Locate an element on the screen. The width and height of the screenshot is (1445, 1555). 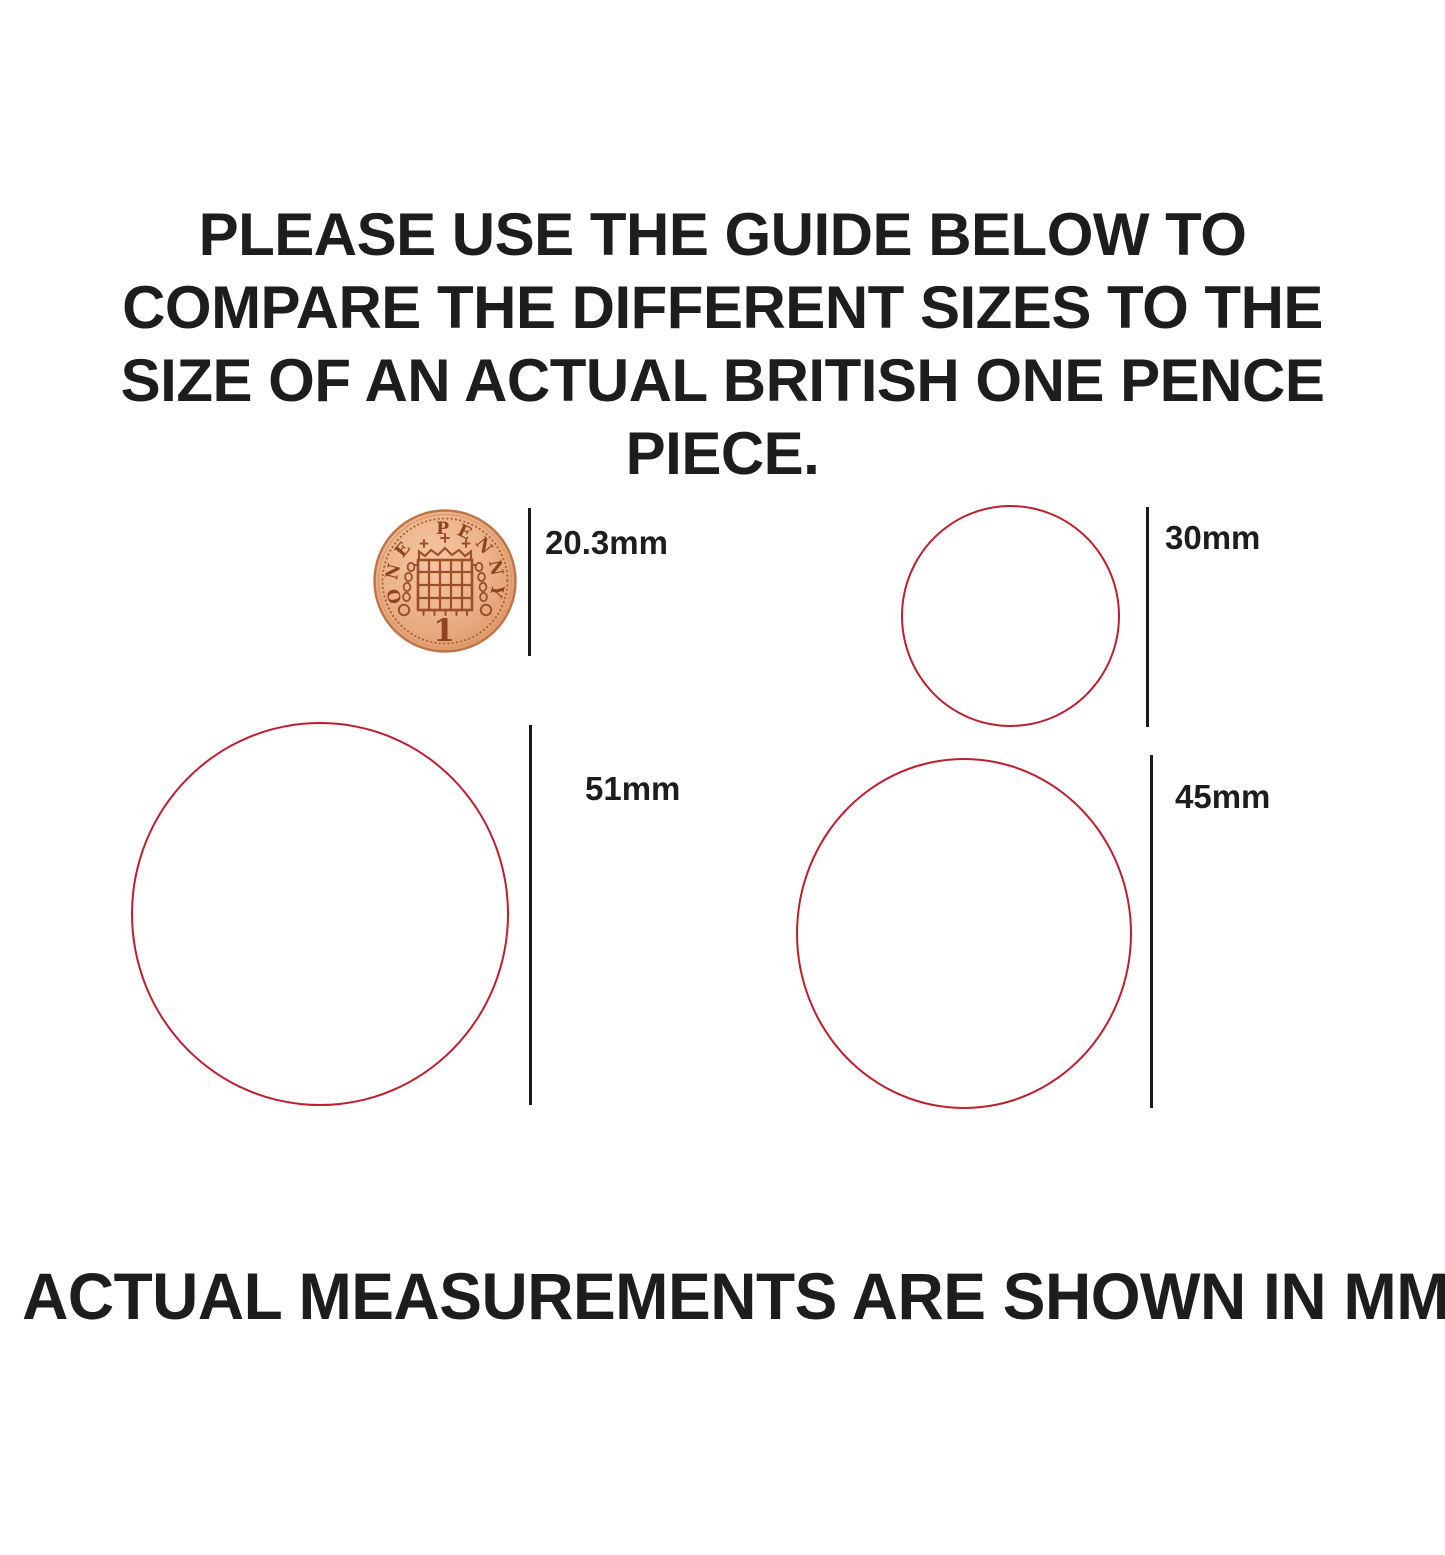
penny-measure-line is located at coordinates (529, 582).